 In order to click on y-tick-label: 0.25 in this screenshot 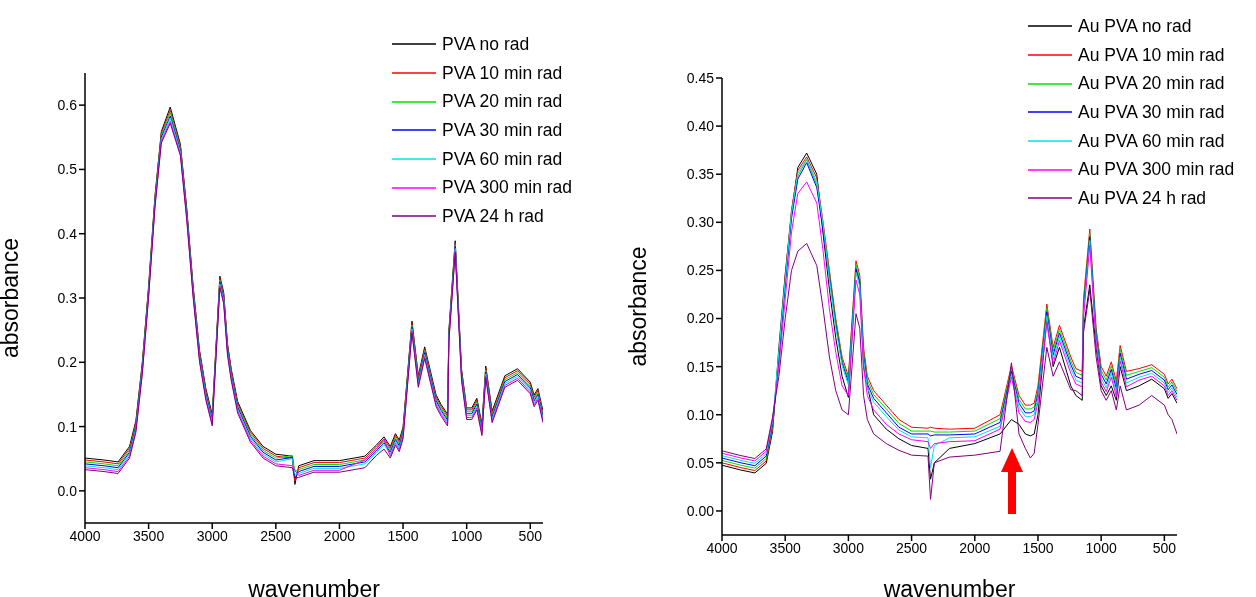, I will do `click(700, 270)`.